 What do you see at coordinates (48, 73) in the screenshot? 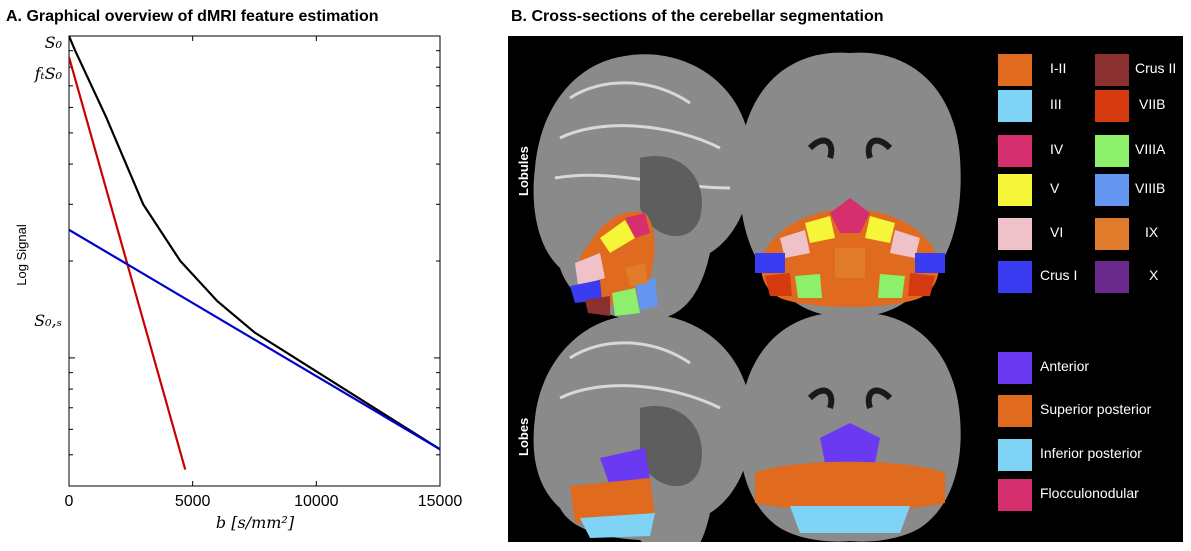
I see `y-tick-label-ft-s0: fₜS₀` at bounding box center [48, 73].